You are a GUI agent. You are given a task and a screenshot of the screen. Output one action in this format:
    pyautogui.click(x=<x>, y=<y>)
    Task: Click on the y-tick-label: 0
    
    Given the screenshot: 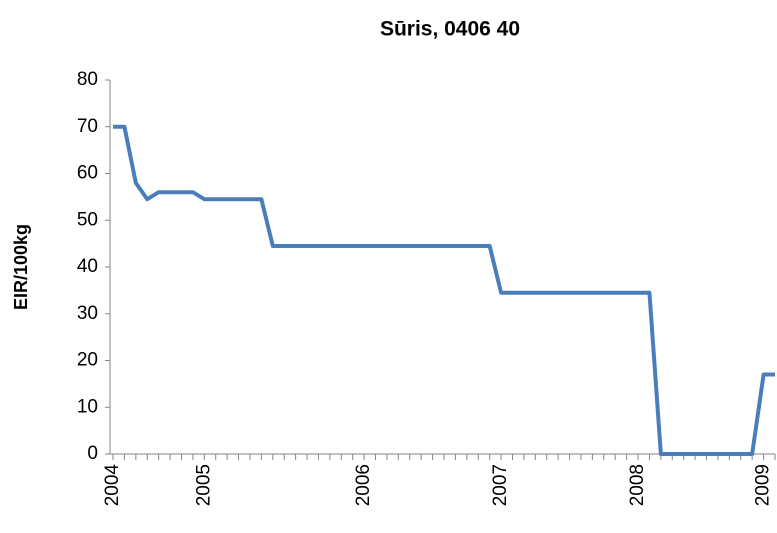 What is the action you would take?
    pyautogui.click(x=92, y=453)
    